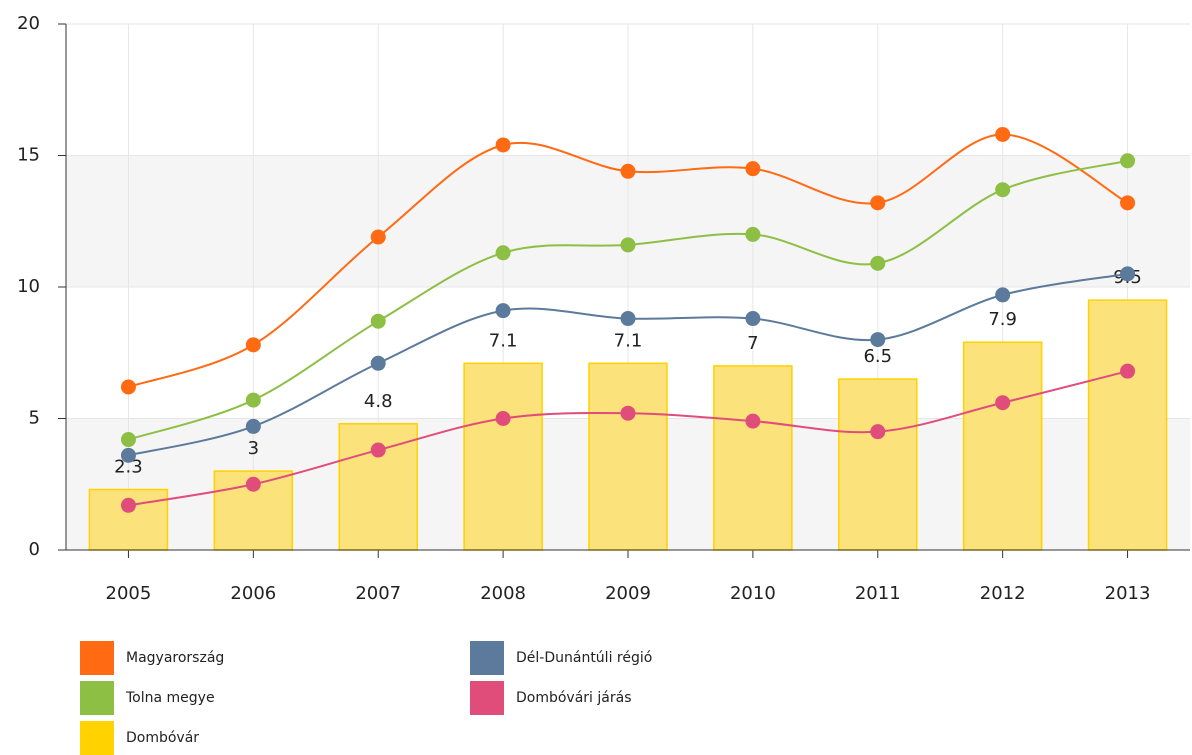  I want to click on y-tick-label: 0, so click(34, 549).